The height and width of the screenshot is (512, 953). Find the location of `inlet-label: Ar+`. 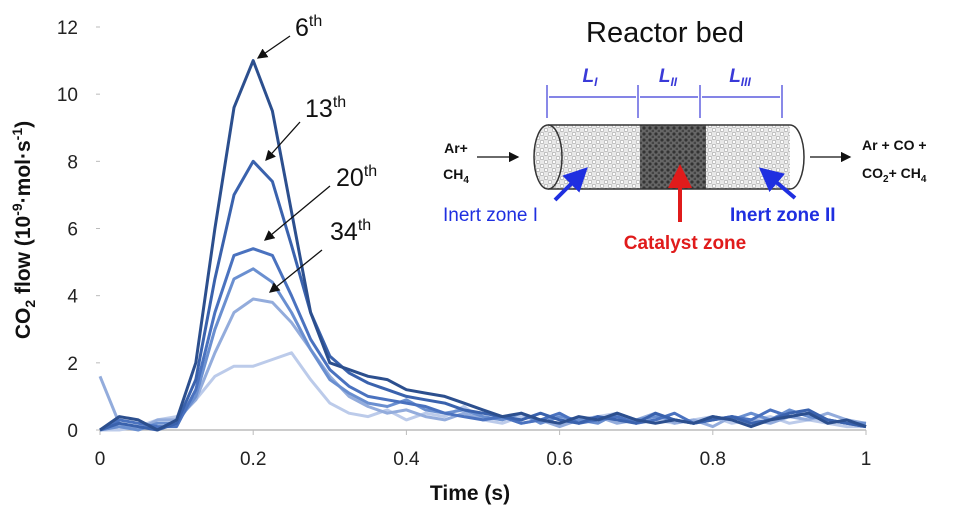

inlet-label: Ar+ is located at coordinates (456, 148).